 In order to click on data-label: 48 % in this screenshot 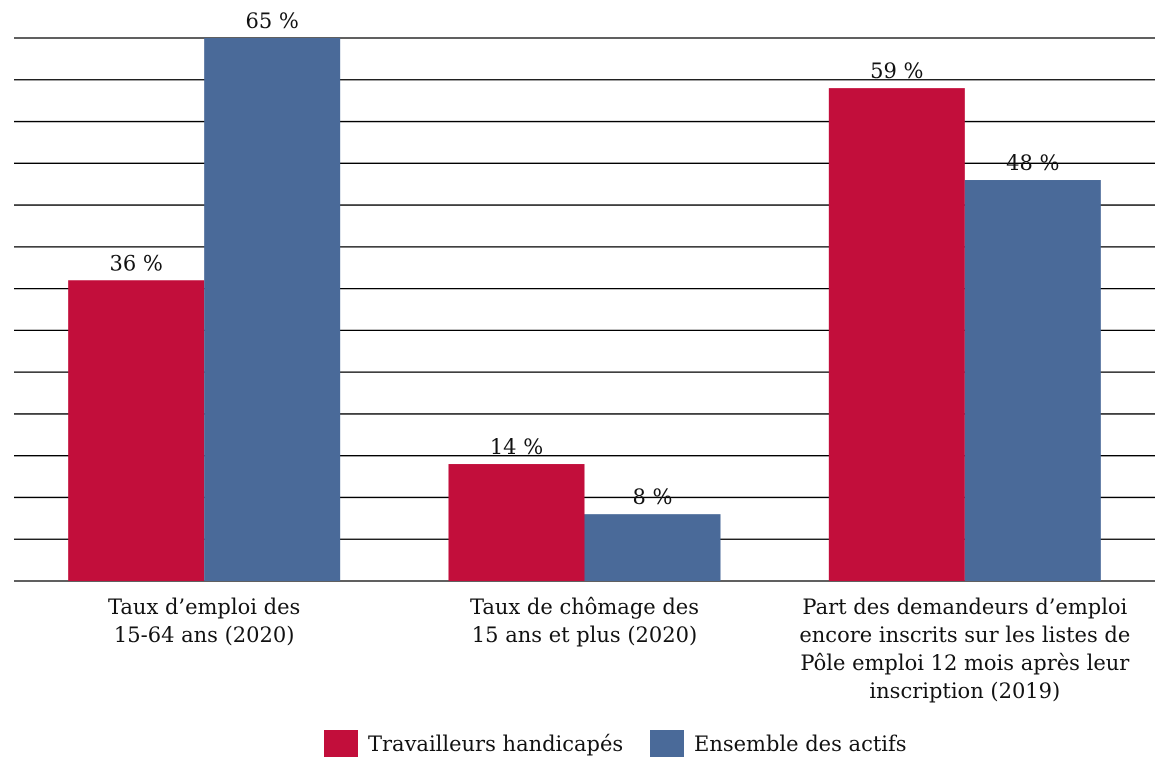, I will do `click(1032, 163)`.